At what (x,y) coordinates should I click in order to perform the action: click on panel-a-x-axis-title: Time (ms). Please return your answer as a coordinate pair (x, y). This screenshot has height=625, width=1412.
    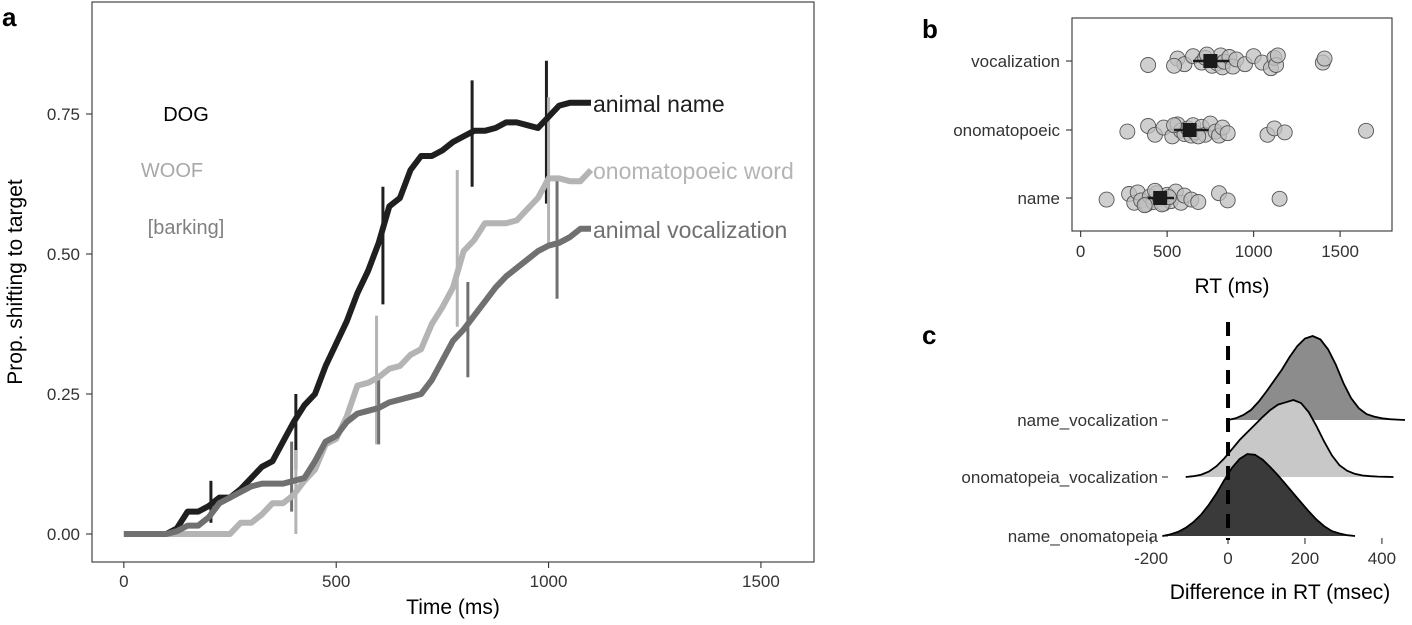
    Looking at the image, I should click on (453, 607).